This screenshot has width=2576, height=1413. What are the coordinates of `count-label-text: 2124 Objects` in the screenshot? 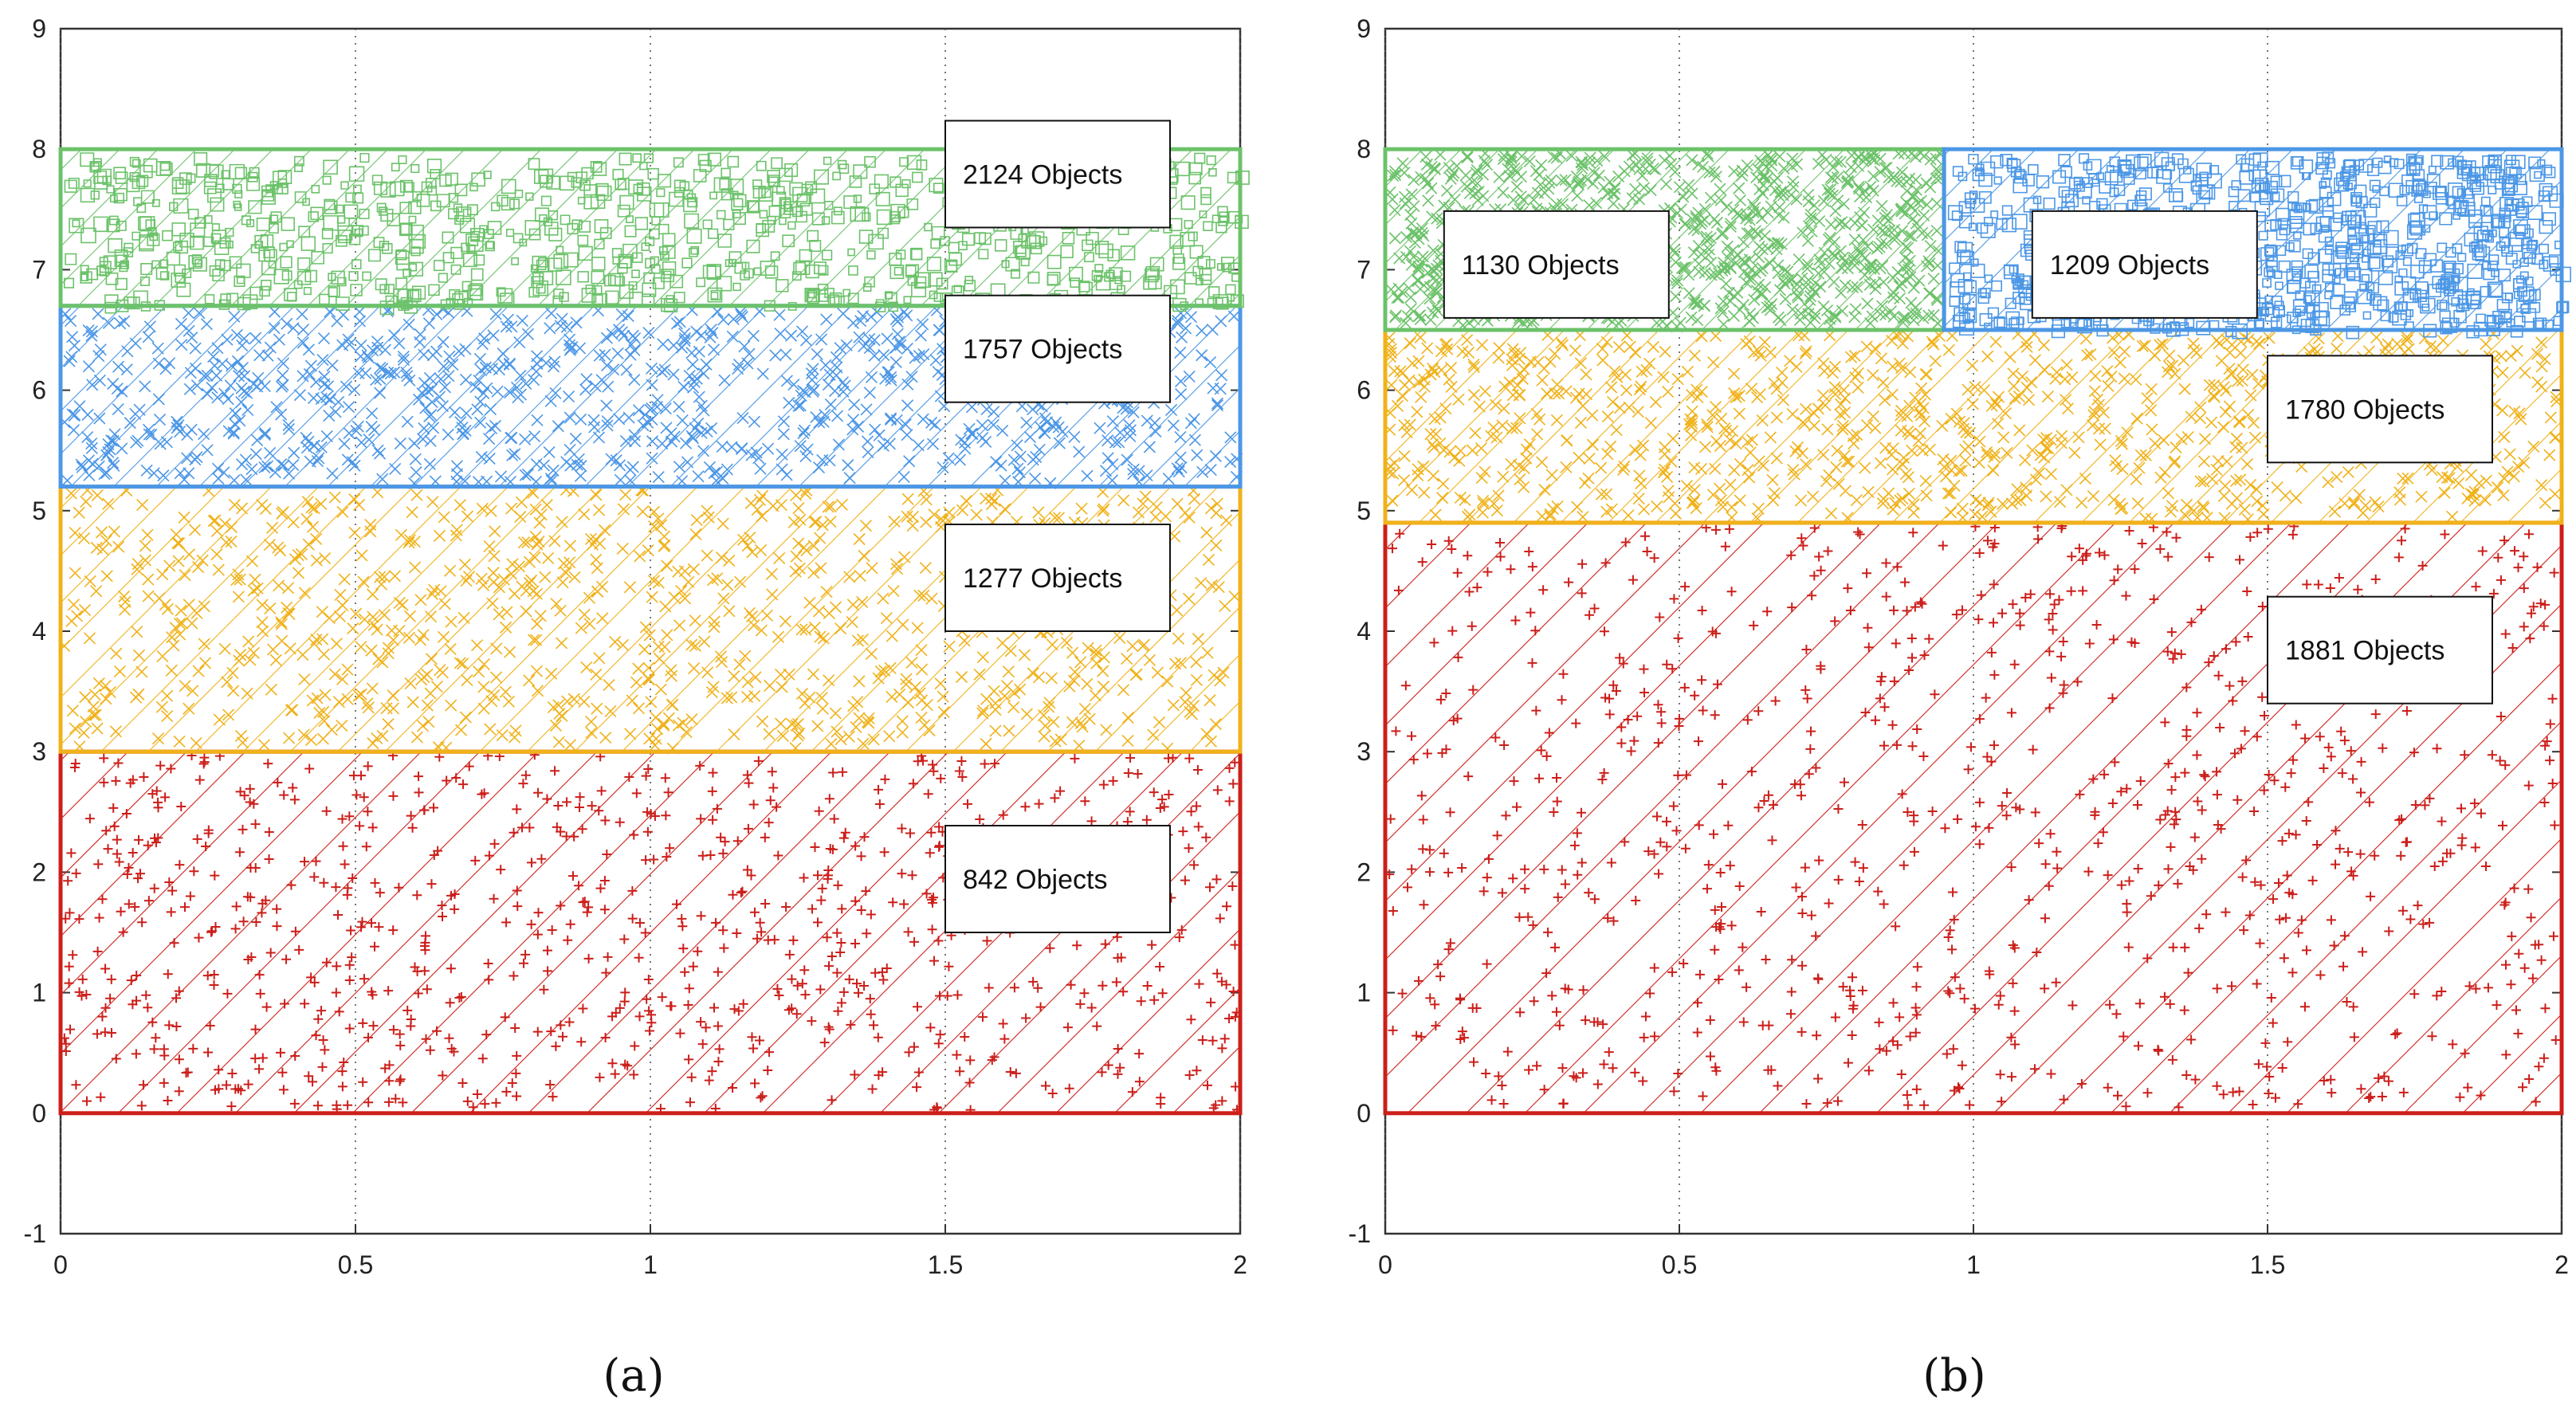 It's located at (1042, 174).